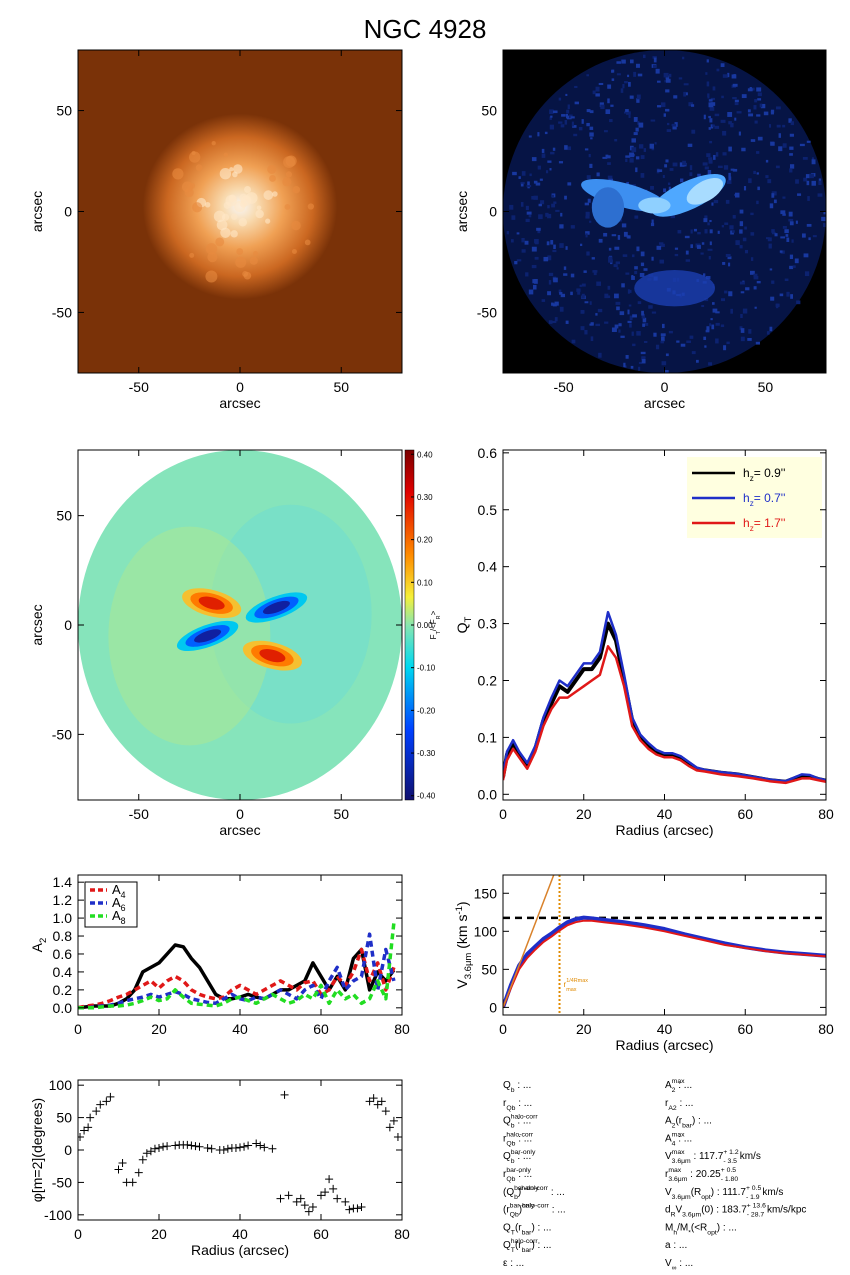  Describe the element at coordinates (668, 1156) in the screenshot. I see `text-part: V` at that location.